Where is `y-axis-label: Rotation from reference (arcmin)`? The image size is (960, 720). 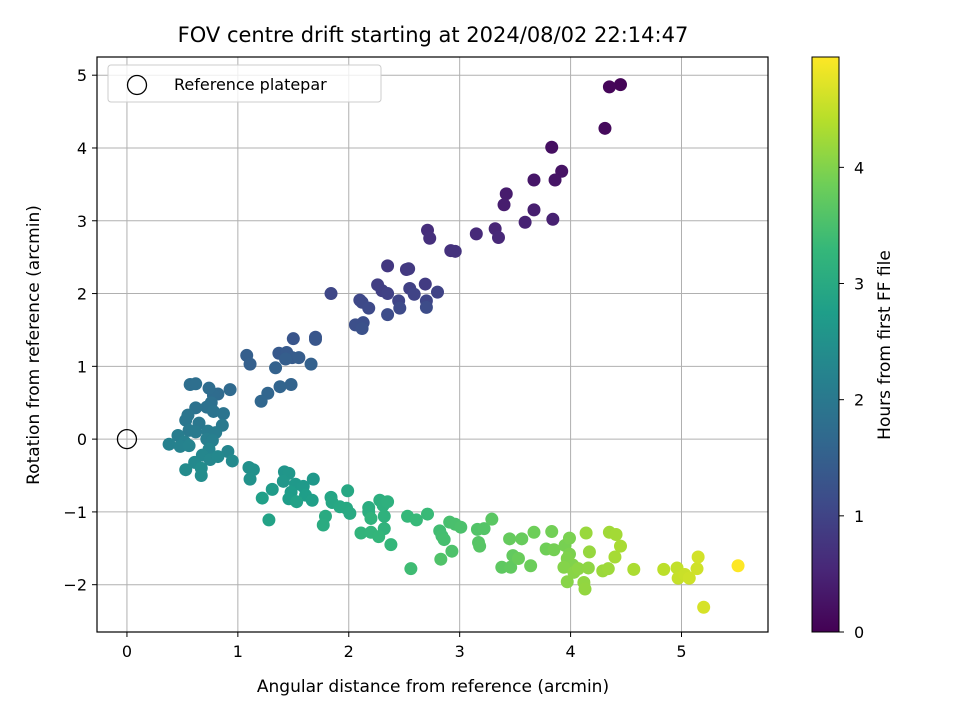 y-axis-label: Rotation from reference (arcmin) is located at coordinates (34, 345).